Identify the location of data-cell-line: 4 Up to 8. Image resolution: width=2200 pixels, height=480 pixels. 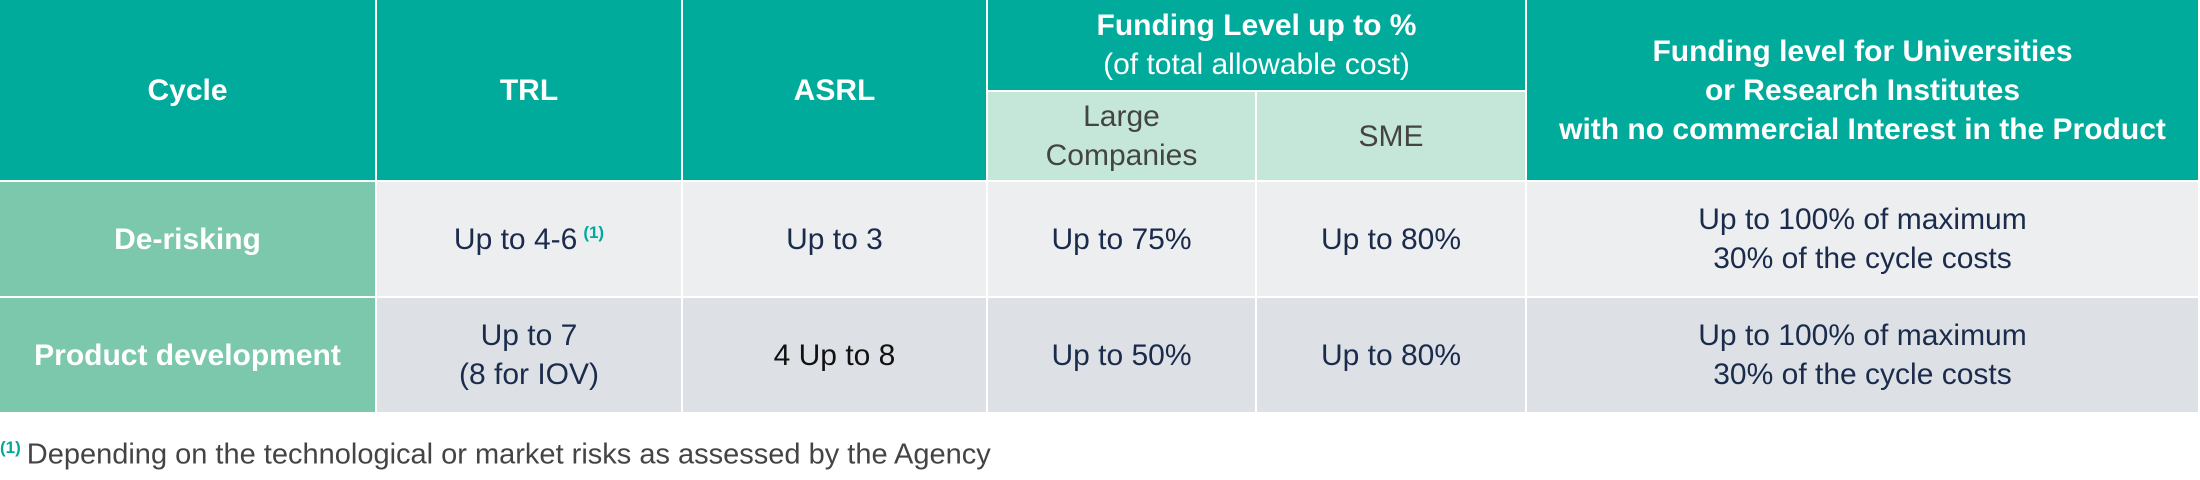
(835, 355).